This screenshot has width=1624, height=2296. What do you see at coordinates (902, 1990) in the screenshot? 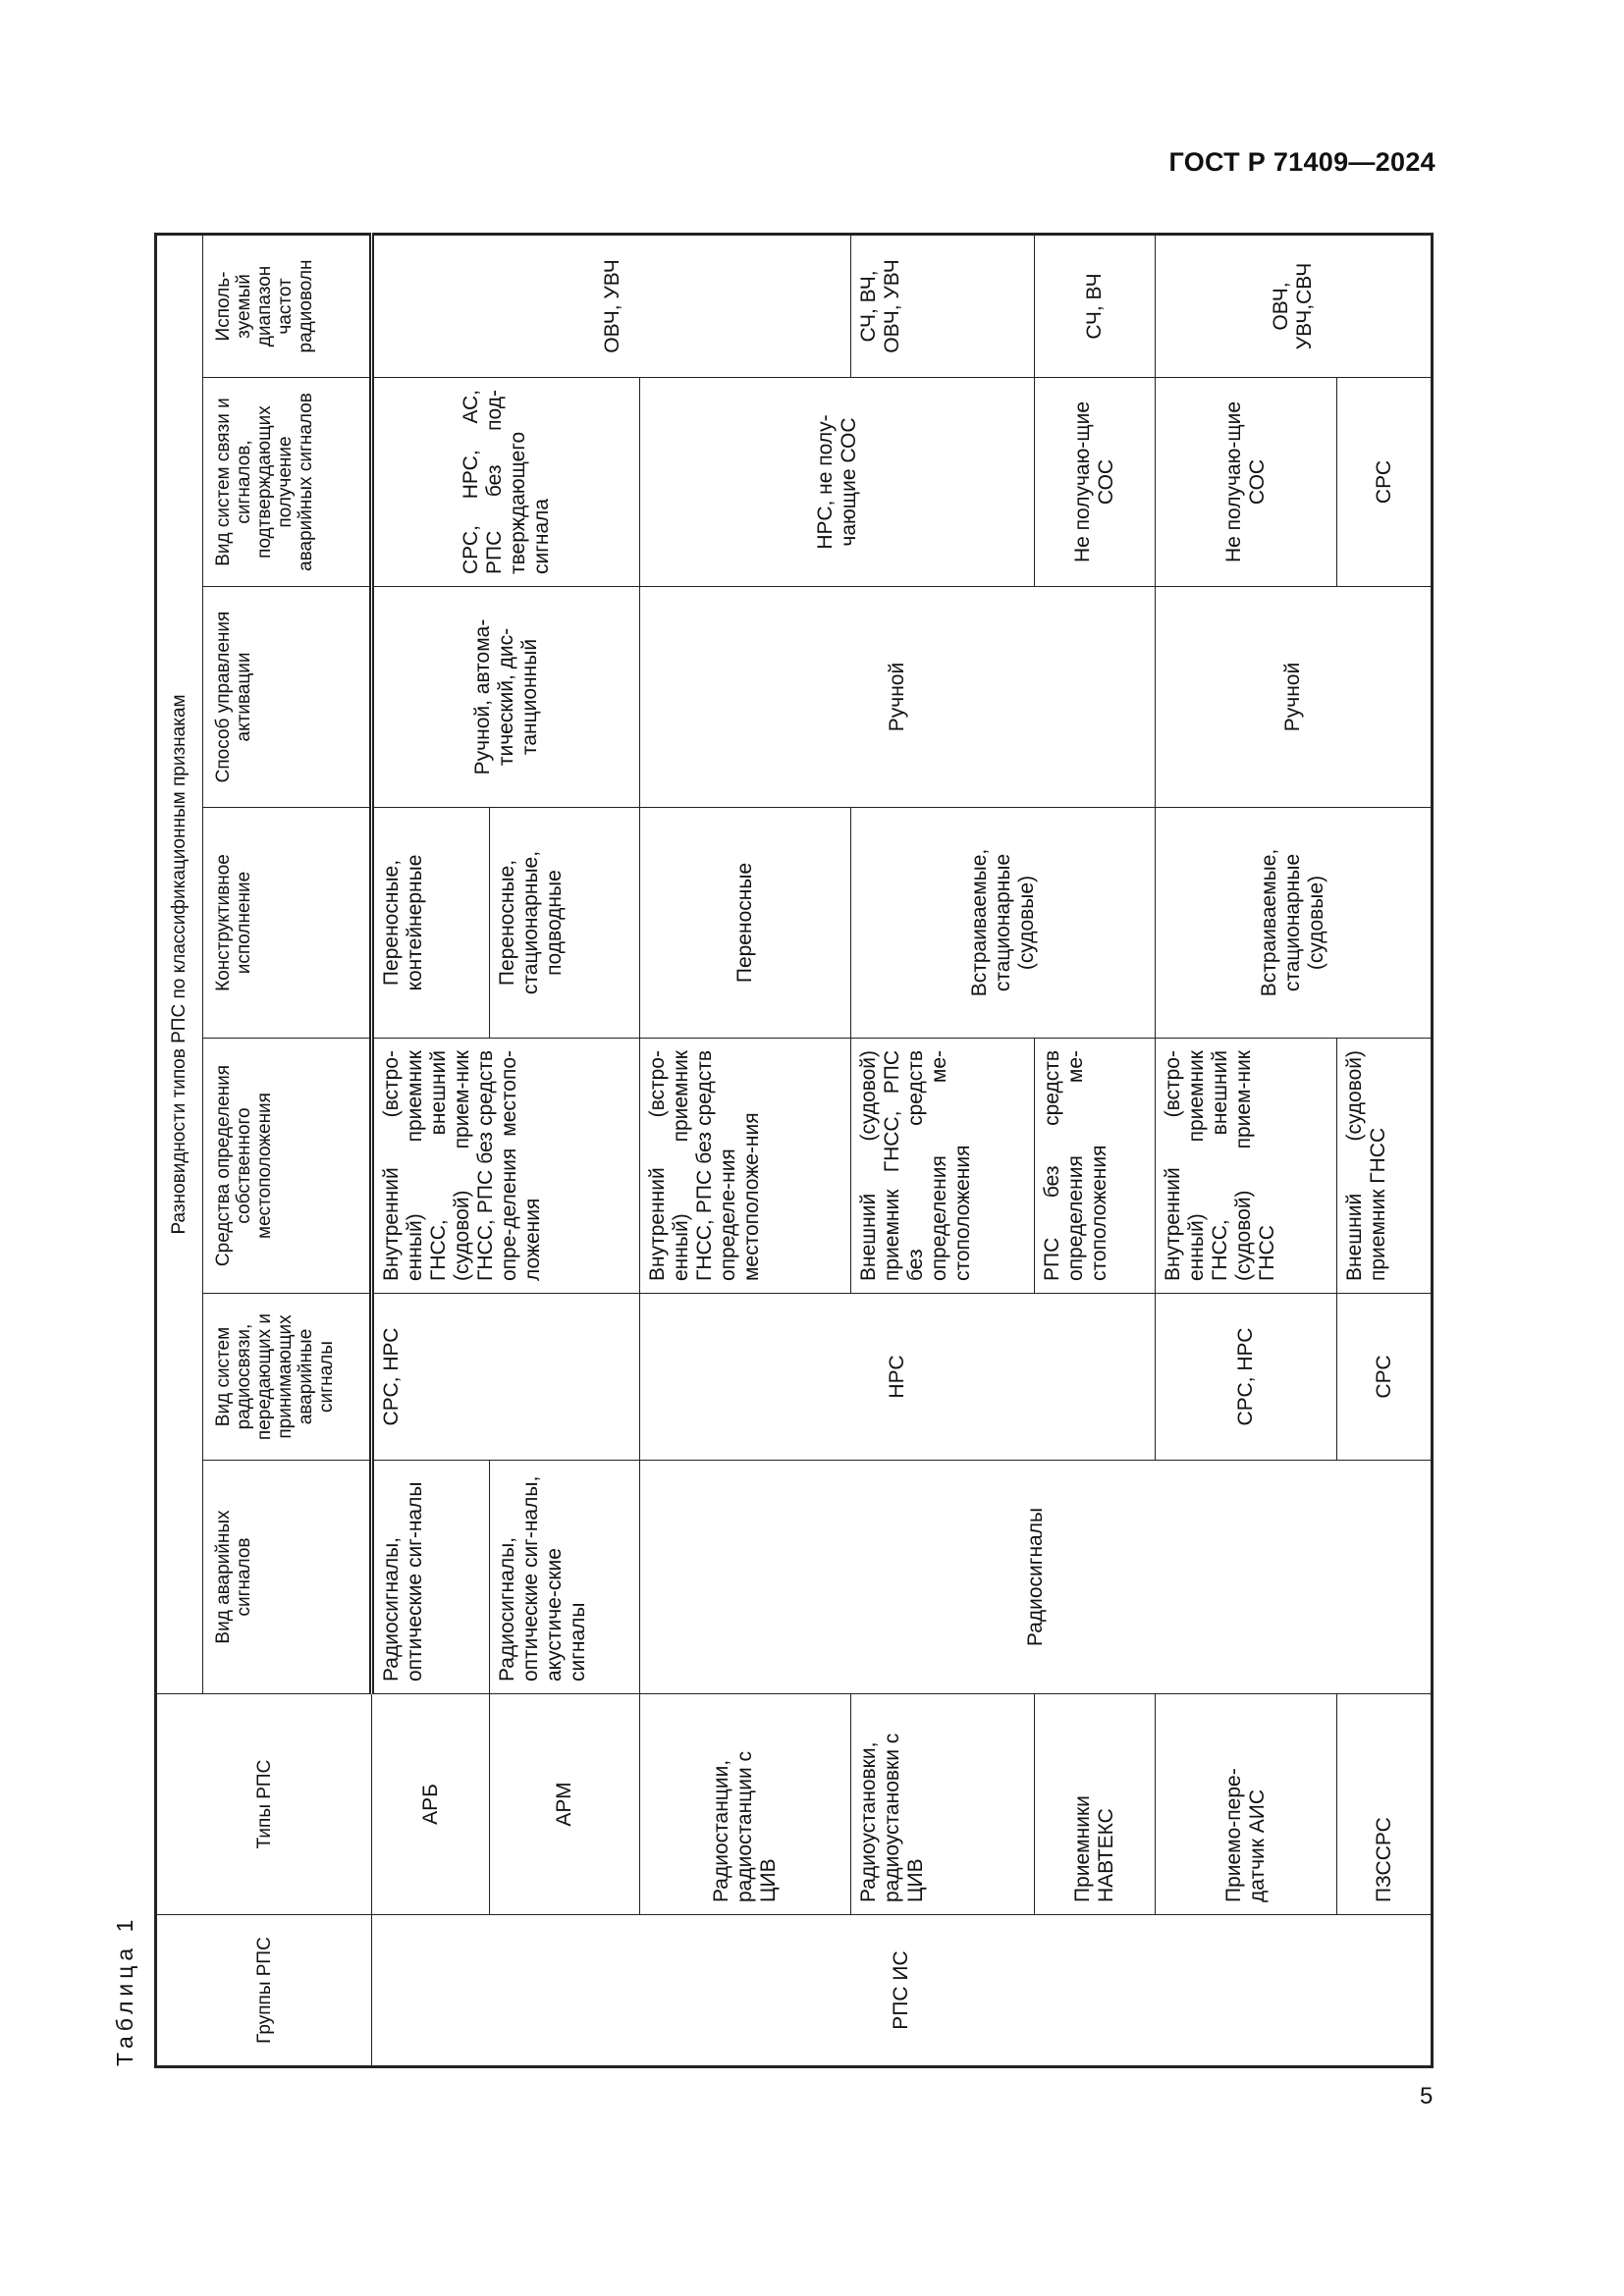
I see `group-cell: РПС ИС` at bounding box center [902, 1990].